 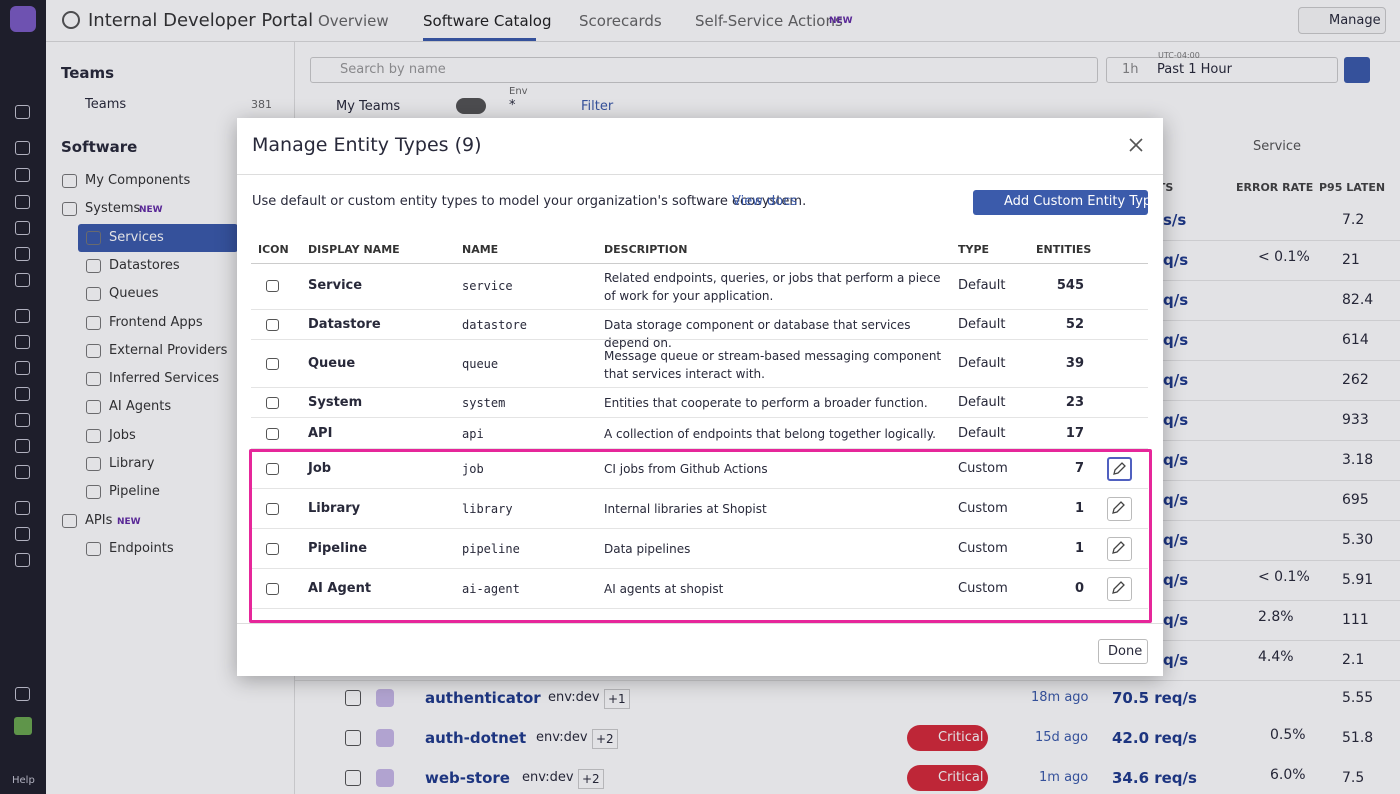 I want to click on add-service: Service, so click(x=1277, y=146).